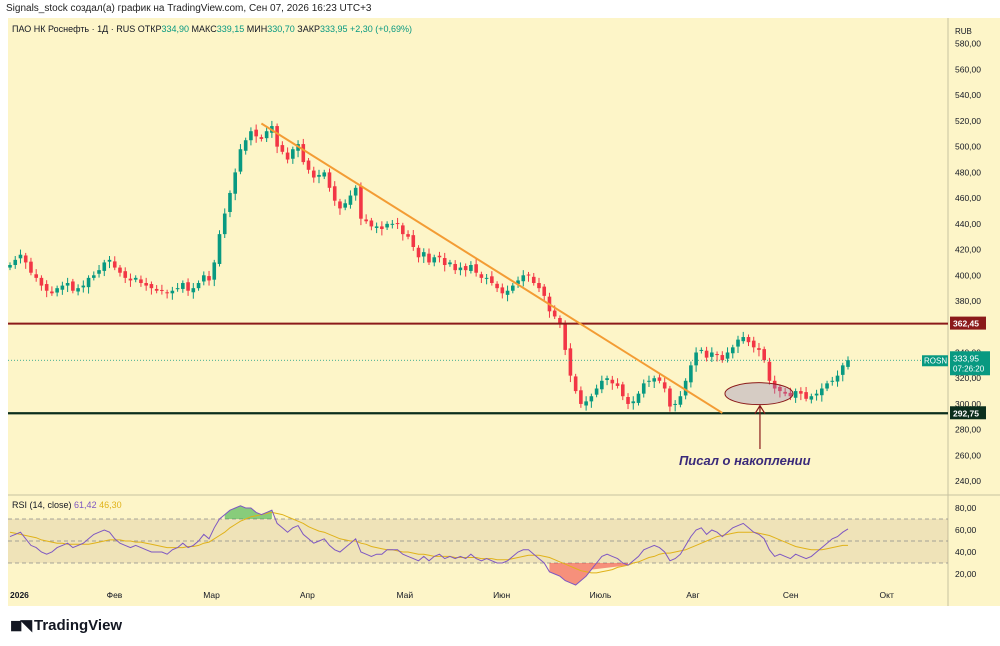  What do you see at coordinates (204, 29) in the screenshot?
I see `high-label: МАКС` at bounding box center [204, 29].